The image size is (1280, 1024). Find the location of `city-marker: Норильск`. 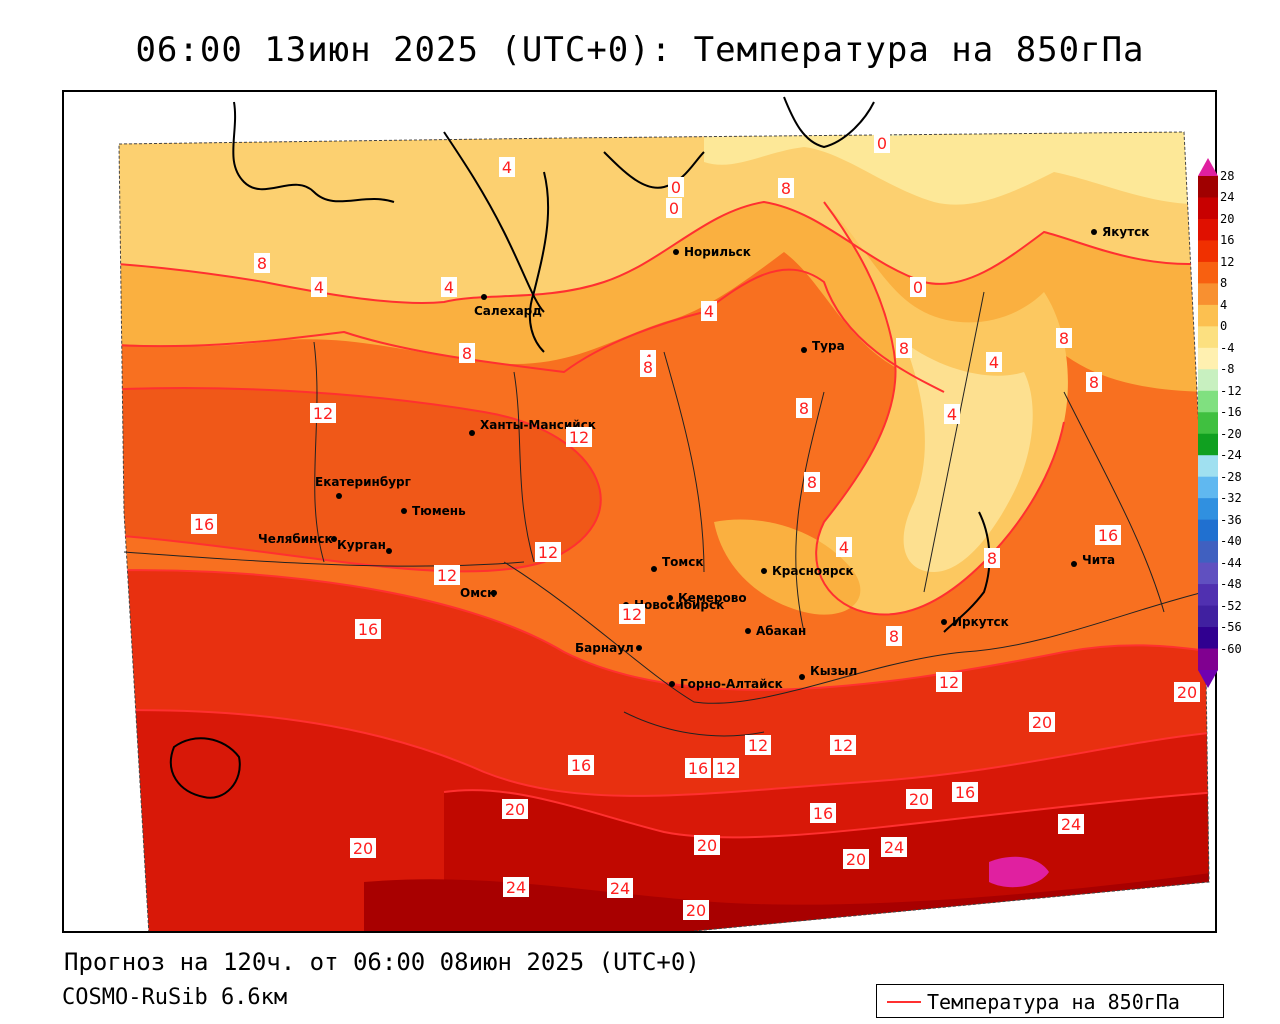

city-marker: Норильск is located at coordinates (712, 252).